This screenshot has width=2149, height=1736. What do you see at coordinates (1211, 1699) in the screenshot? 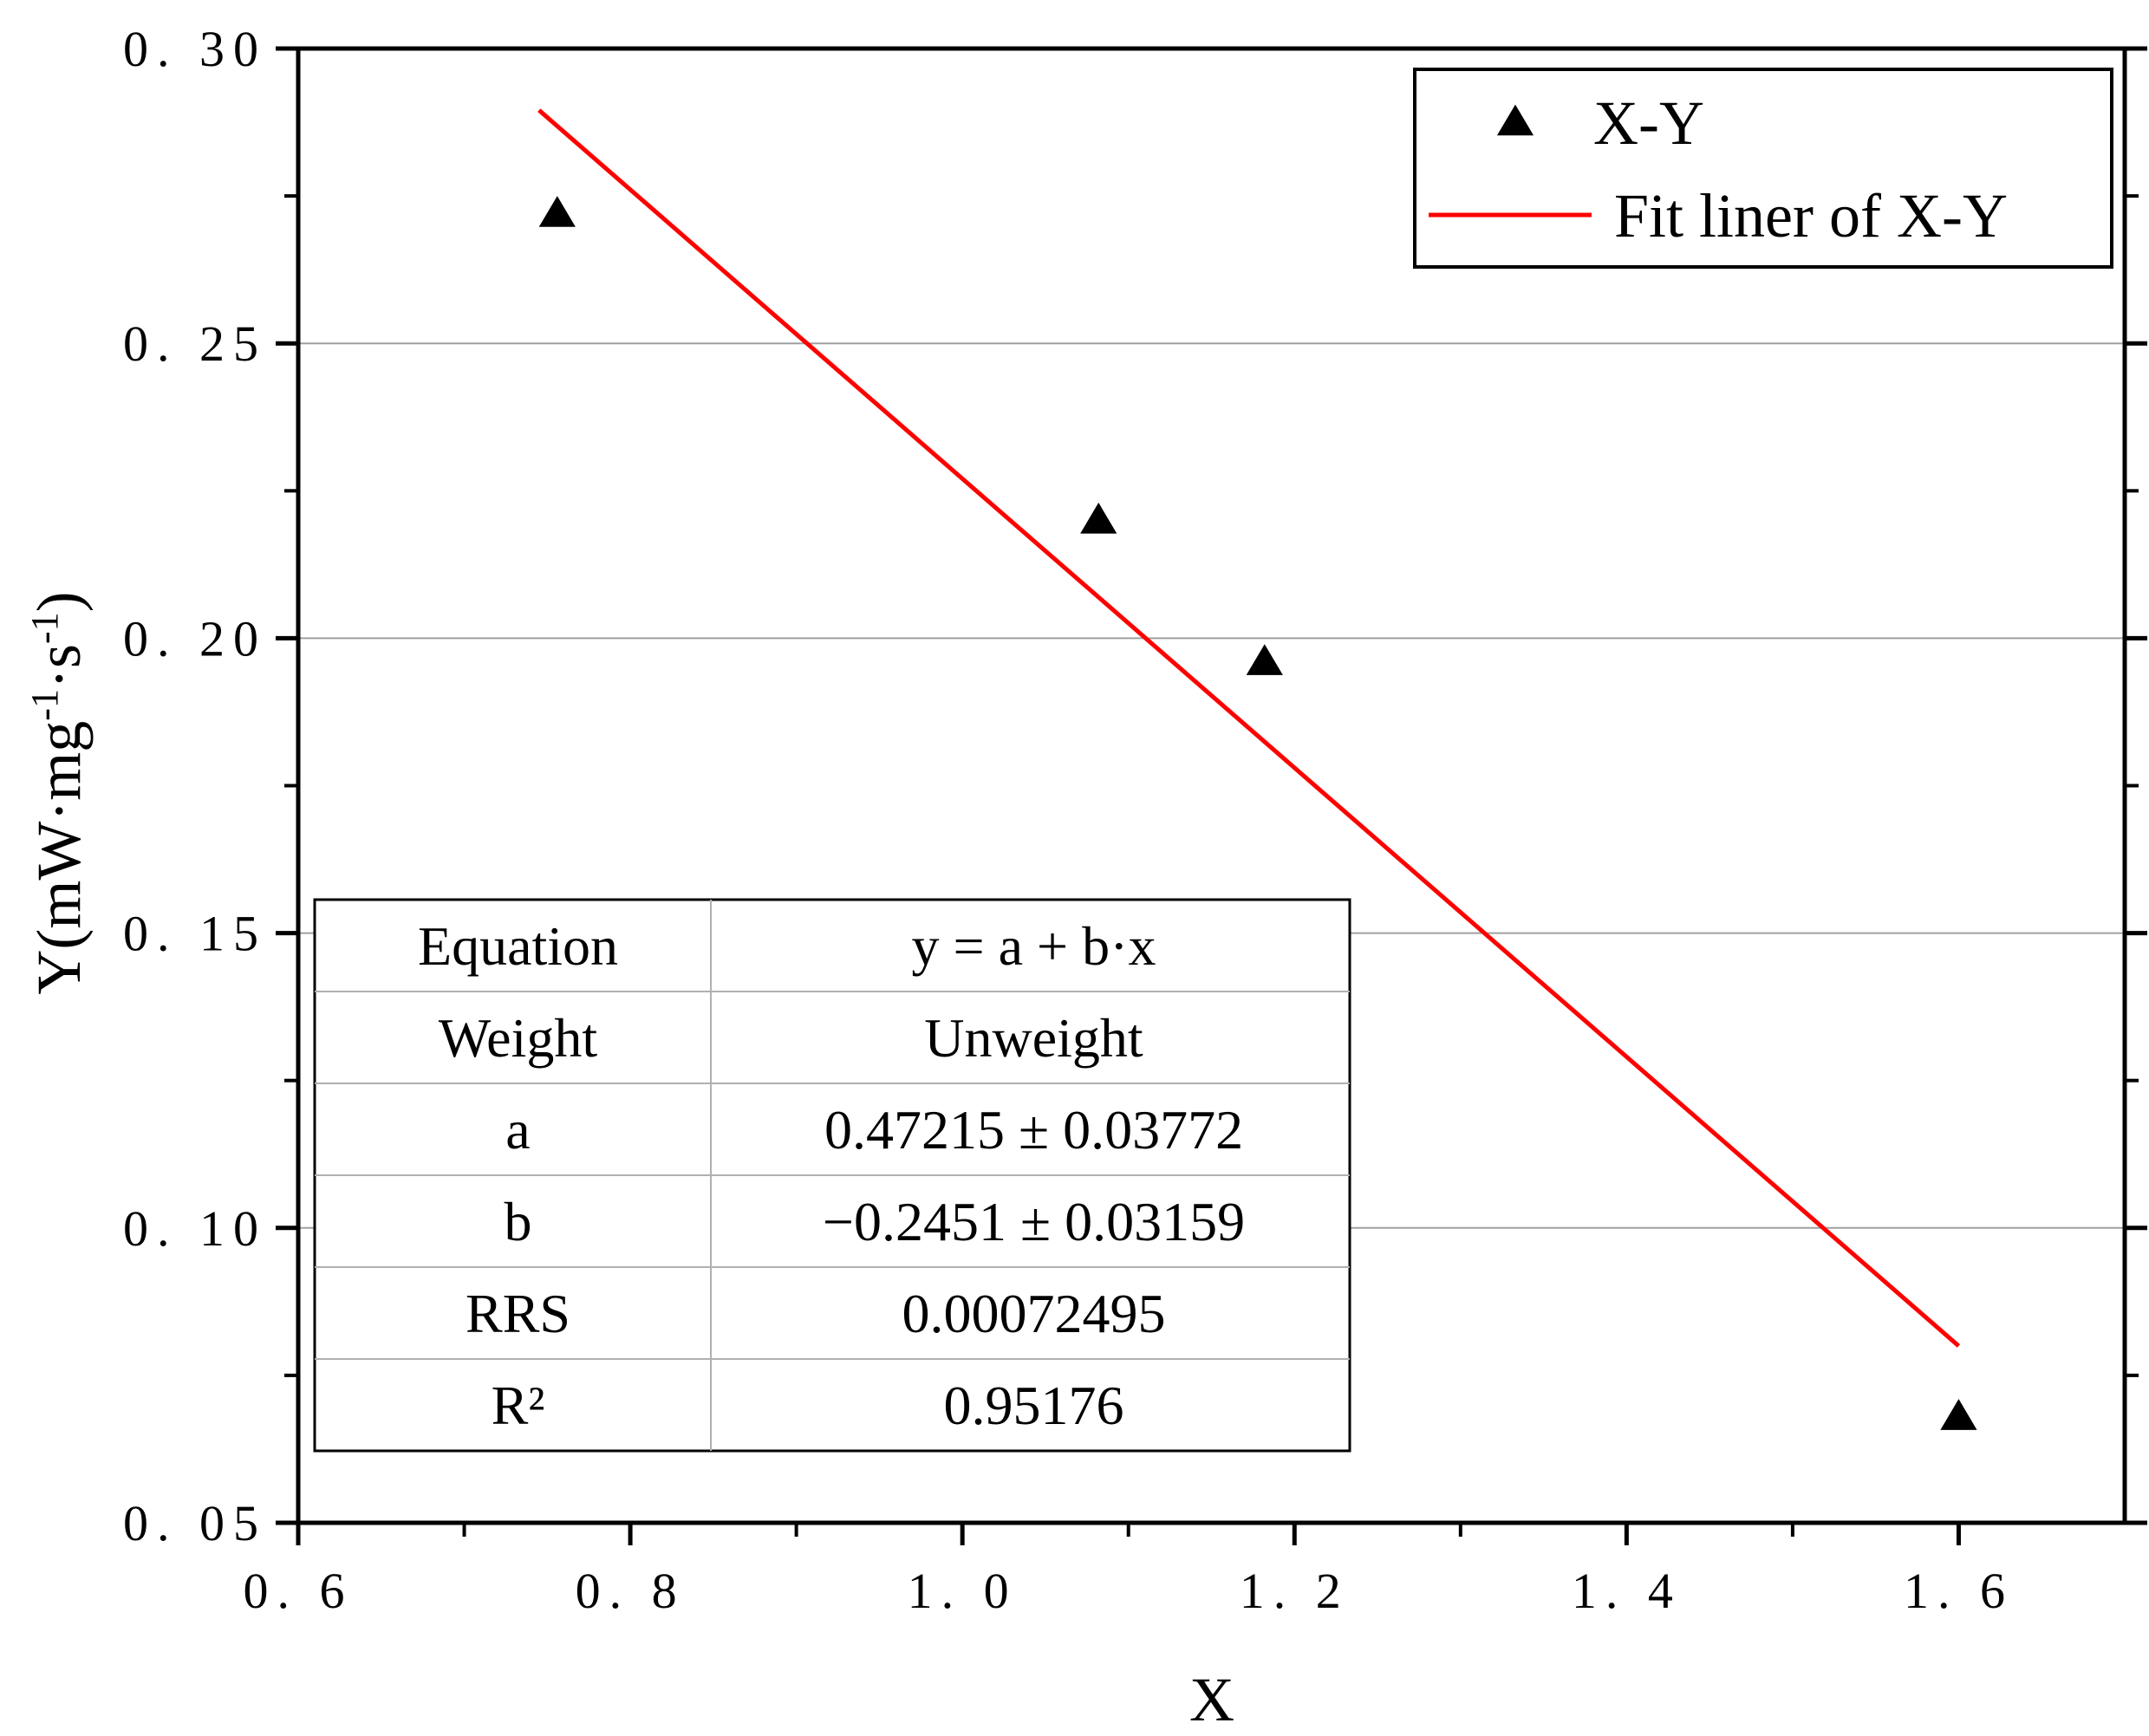
I see `x-axis-title: X` at bounding box center [1211, 1699].